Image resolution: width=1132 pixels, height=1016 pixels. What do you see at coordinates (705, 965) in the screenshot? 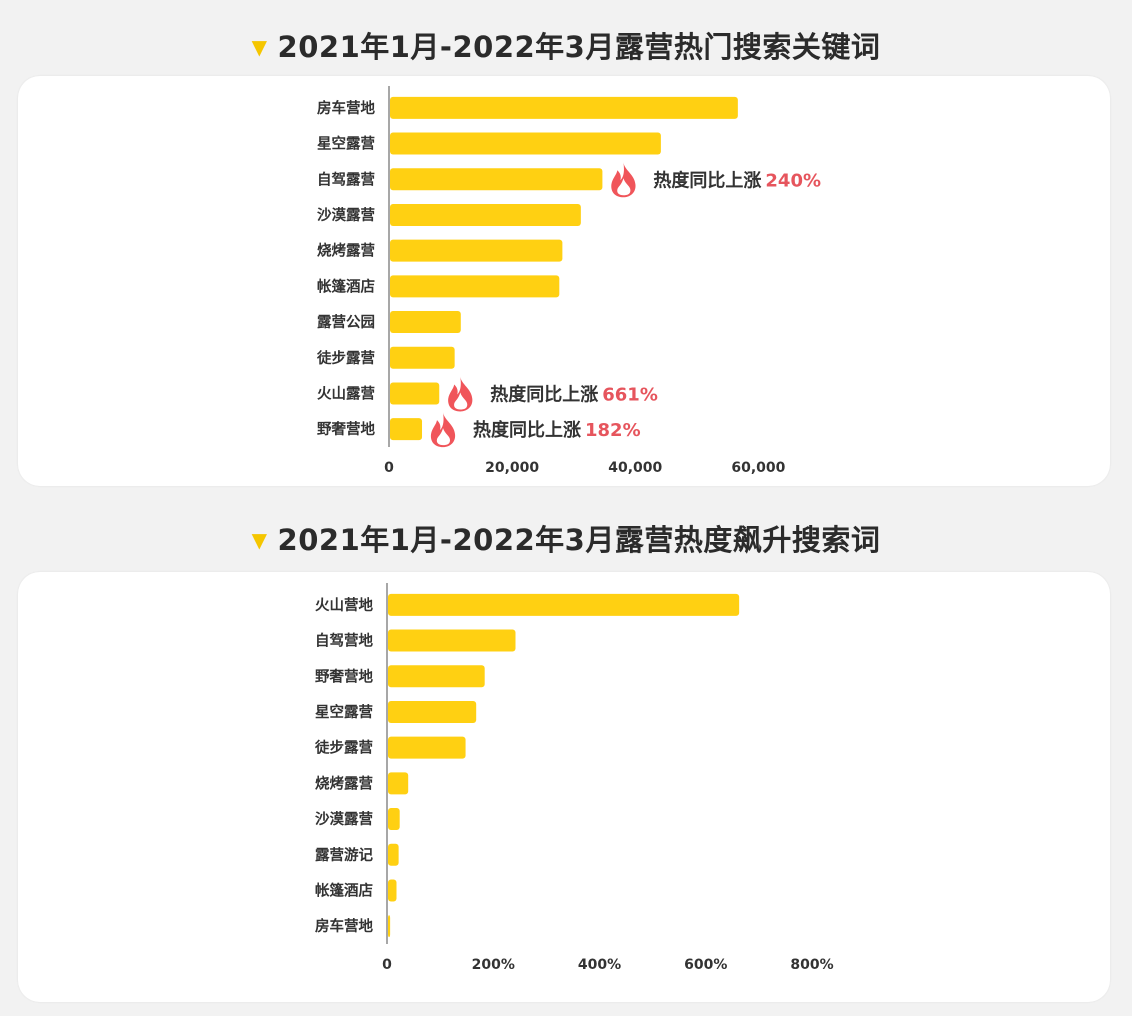
I see `x-tick-label: 600%` at bounding box center [705, 965].